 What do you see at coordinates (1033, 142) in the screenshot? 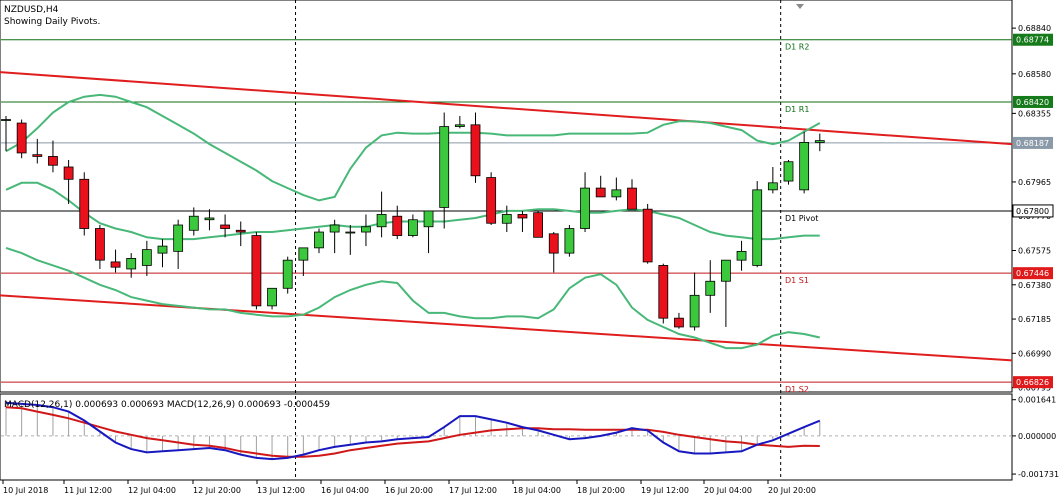
I see `current-price-tag-bg` at bounding box center [1033, 142].